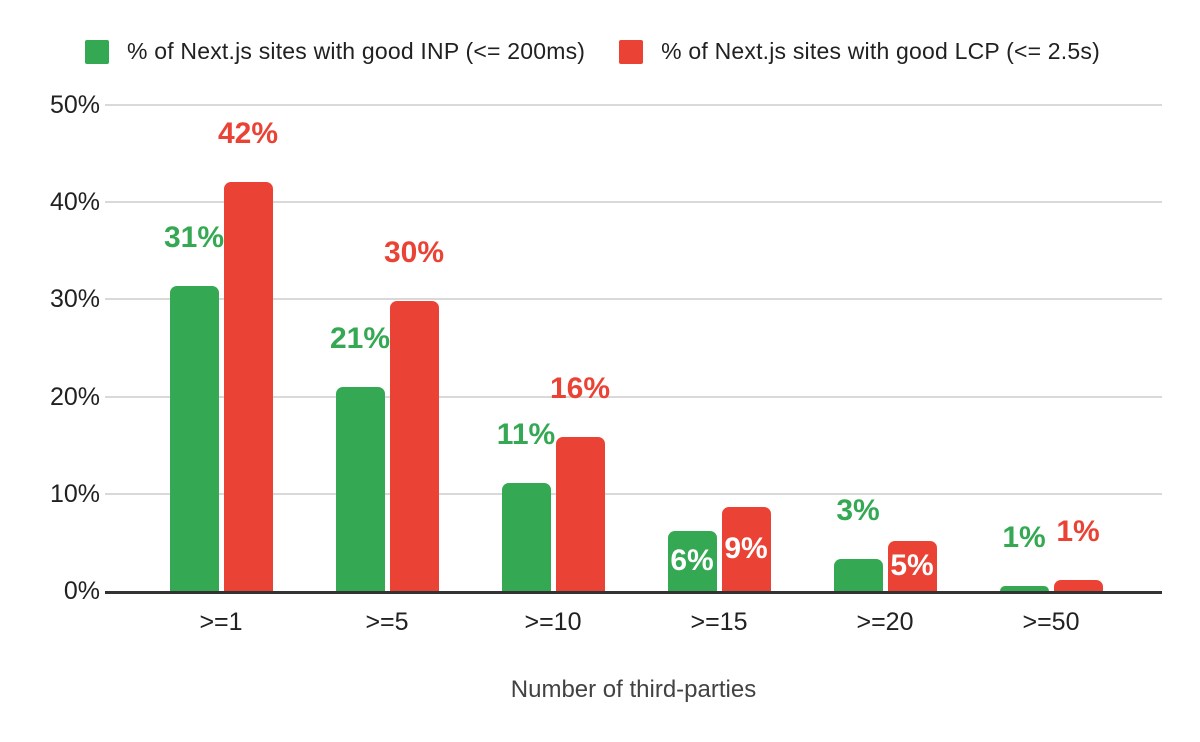 This screenshot has width=1200, height=742. Describe the element at coordinates (74, 202) in the screenshot. I see `y-tick-label: 40%` at that location.